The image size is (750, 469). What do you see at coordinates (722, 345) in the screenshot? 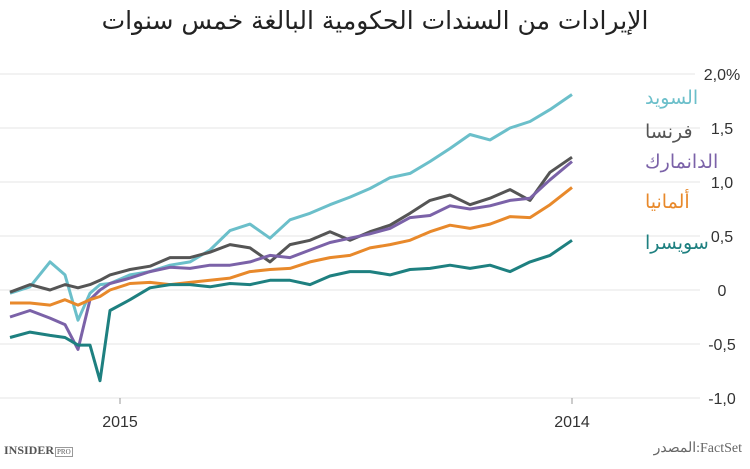
I see `y-tick-label: -0,5` at bounding box center [722, 345].